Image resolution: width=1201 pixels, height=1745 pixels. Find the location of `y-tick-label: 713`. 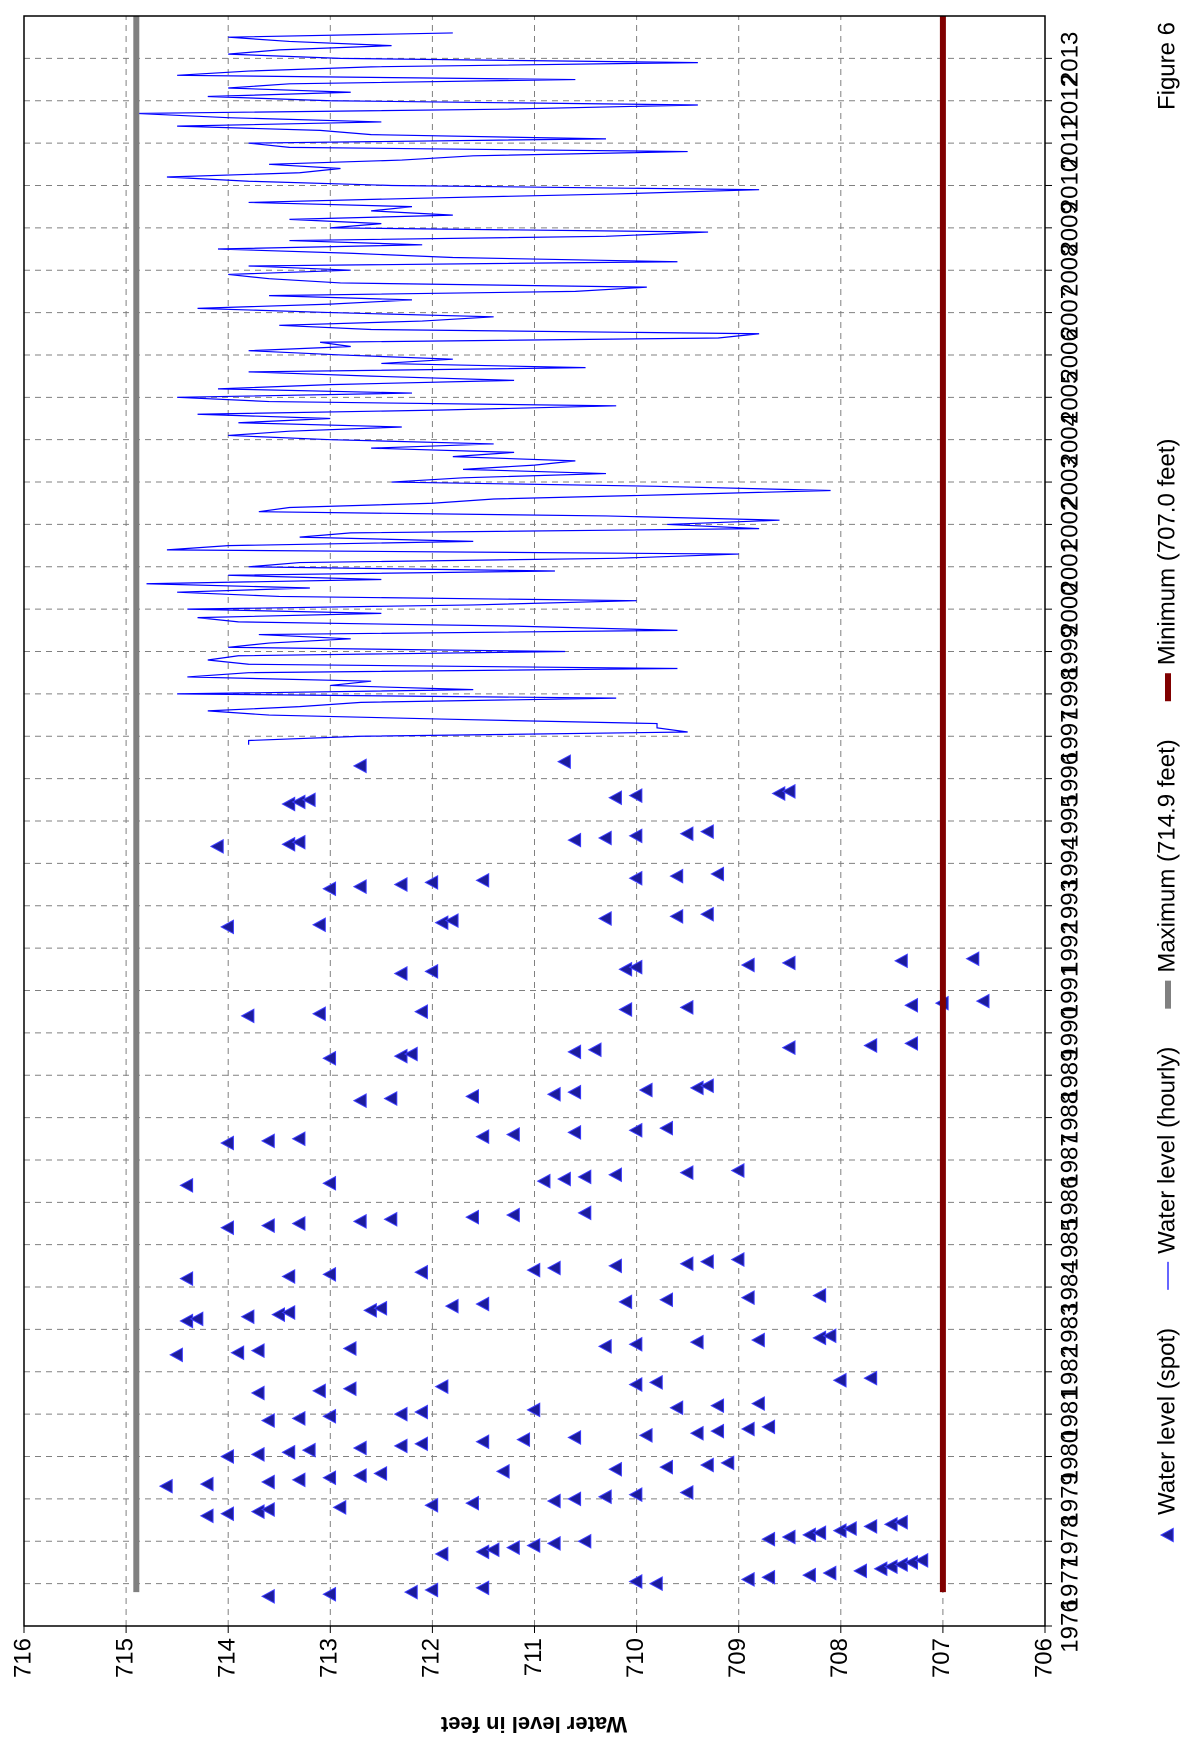

y-tick-label: 713 is located at coordinates (329, 1658).